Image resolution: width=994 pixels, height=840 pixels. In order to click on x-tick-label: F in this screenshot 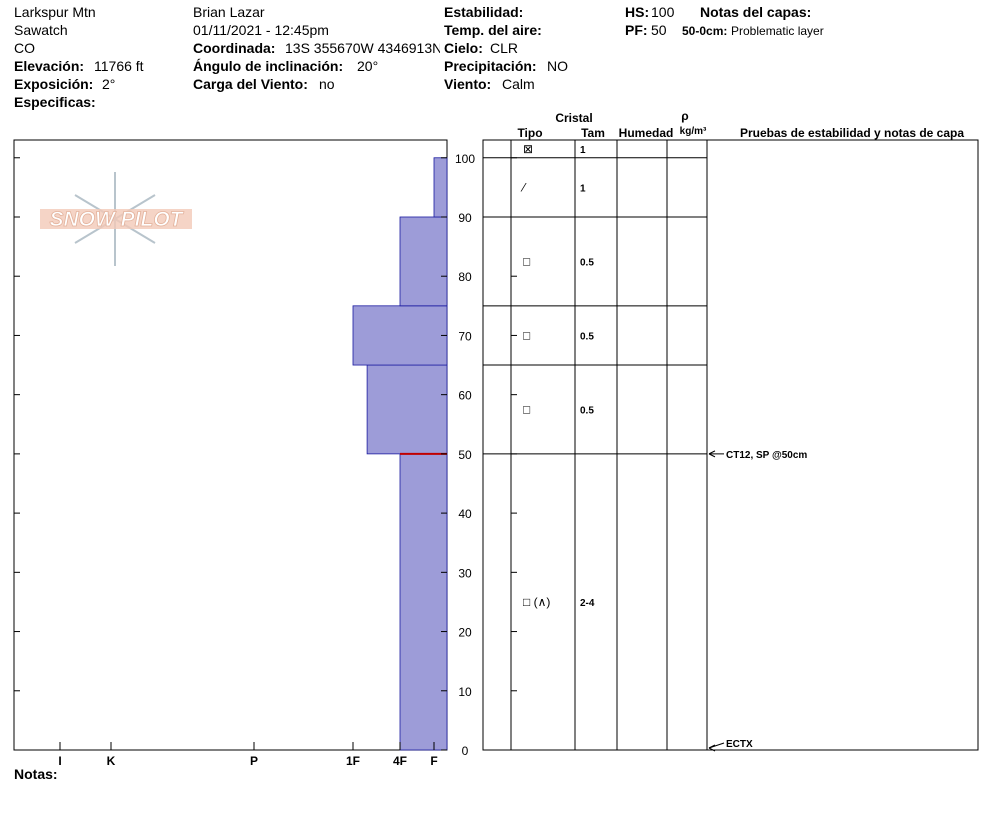, I will do `click(433, 761)`.